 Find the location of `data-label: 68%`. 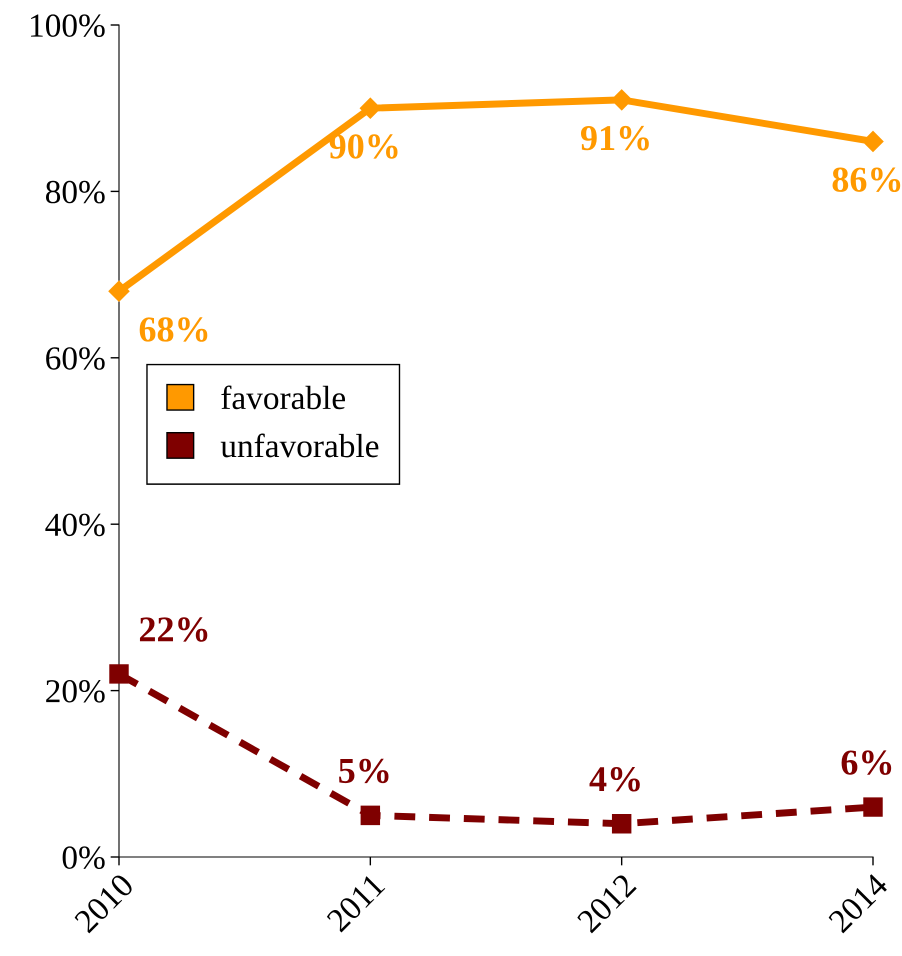

data-label: 68% is located at coordinates (174, 329).